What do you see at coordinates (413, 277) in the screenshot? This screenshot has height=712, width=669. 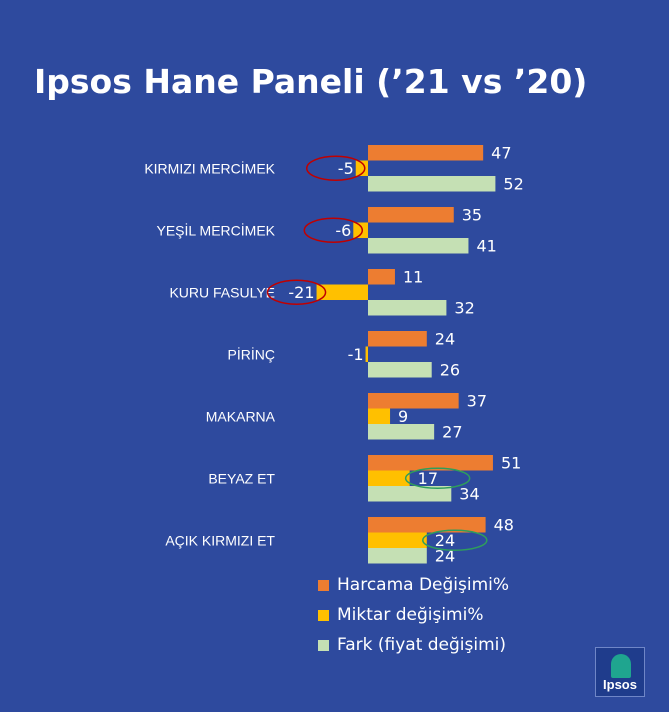 I see `data-label-harcama: 11` at bounding box center [413, 277].